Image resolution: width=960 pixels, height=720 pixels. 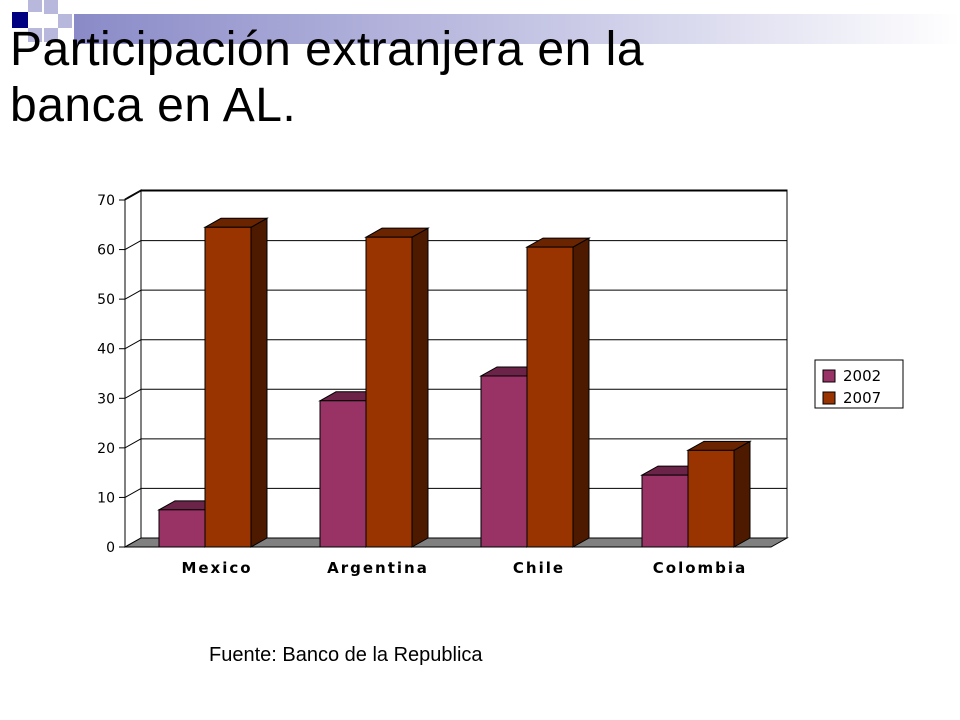 I want to click on title-decoration, so click(x=486, y=22).